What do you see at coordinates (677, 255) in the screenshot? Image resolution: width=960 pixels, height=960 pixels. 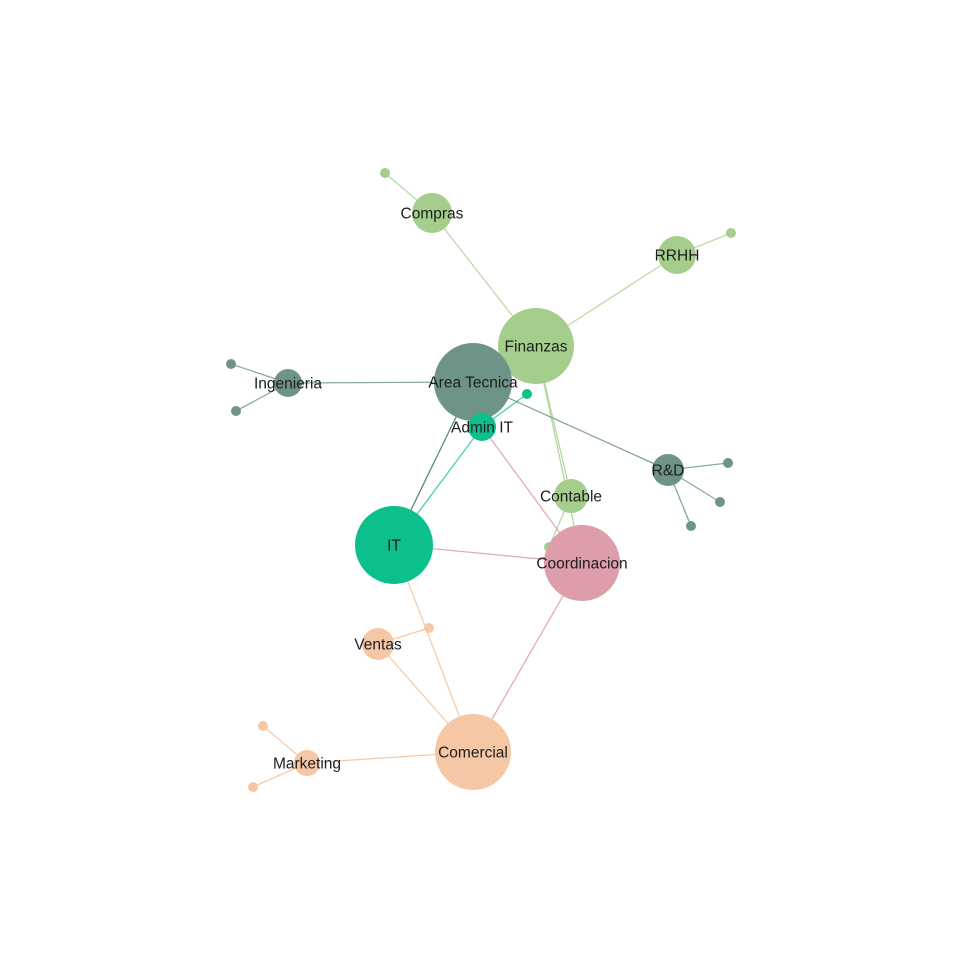 I see `node-rrhh` at bounding box center [677, 255].